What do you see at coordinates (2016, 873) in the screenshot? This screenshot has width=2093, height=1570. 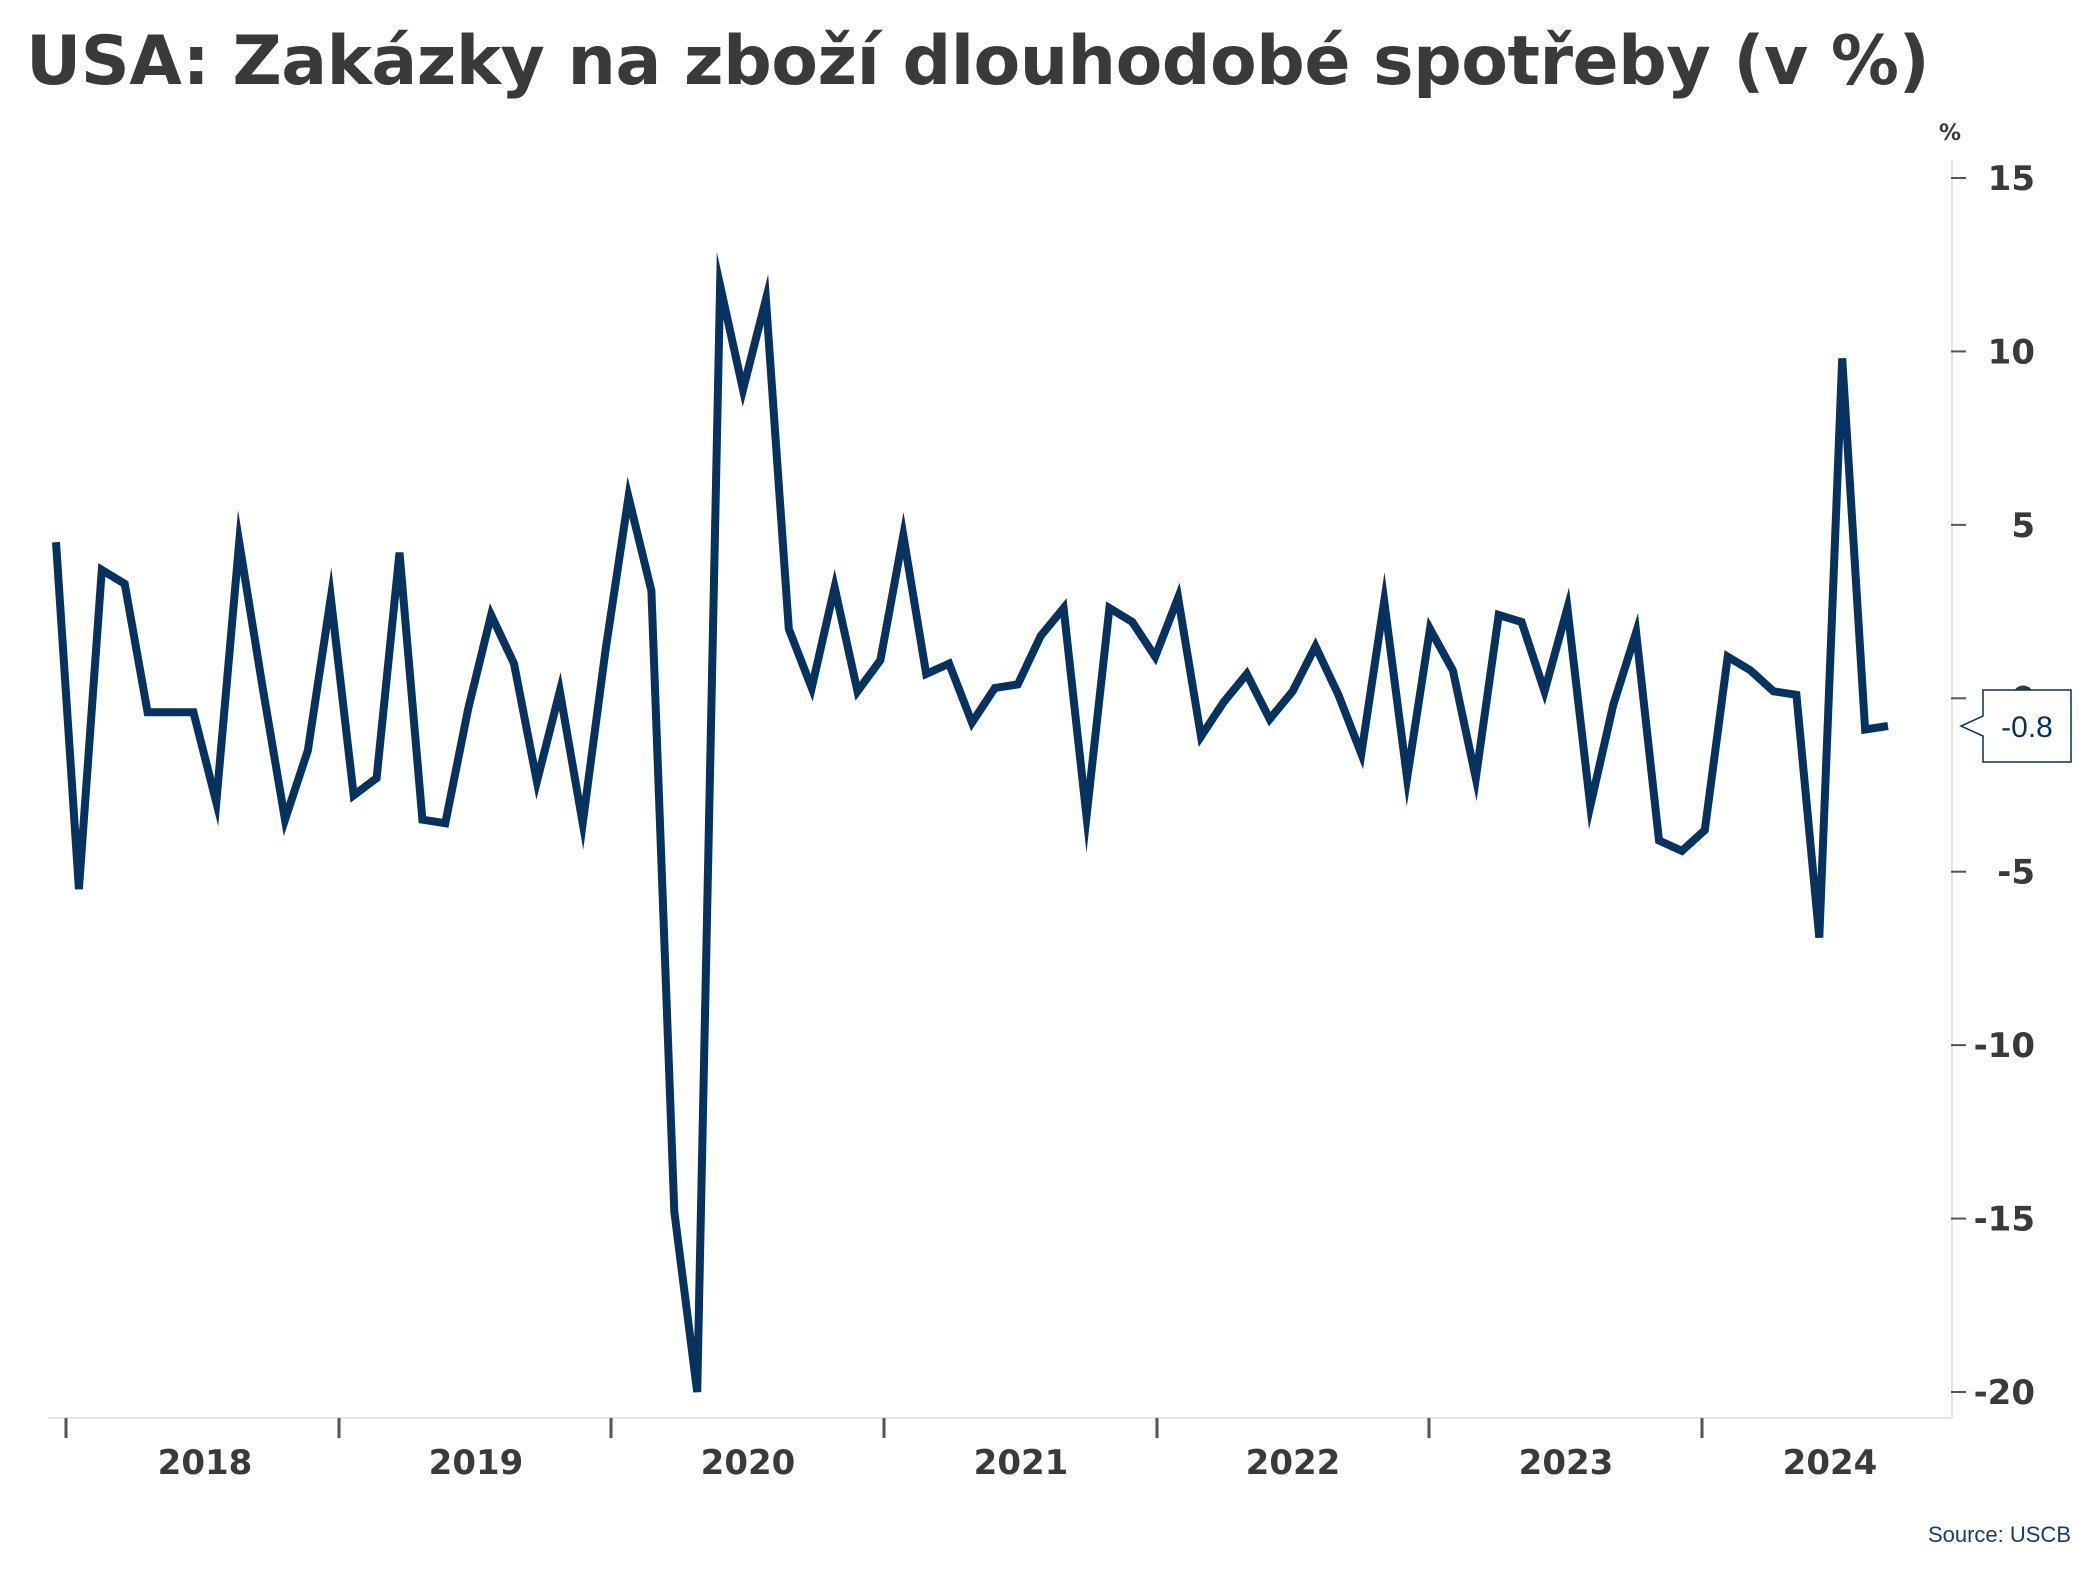 I see `y-tick-label: -5` at bounding box center [2016, 873].